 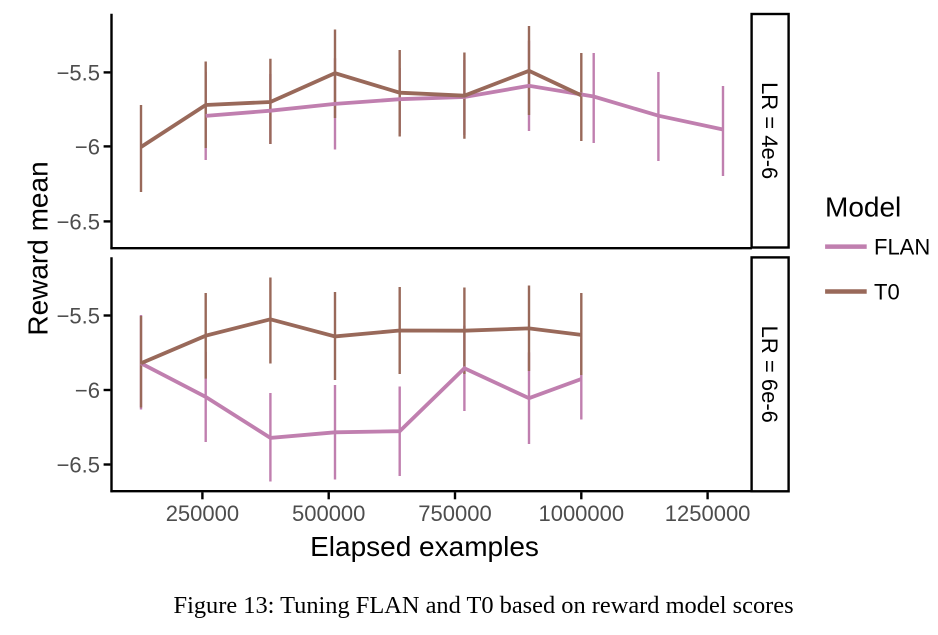 What do you see at coordinates (454, 513) in the screenshot?
I see `svg-text: 750000` at bounding box center [454, 513].